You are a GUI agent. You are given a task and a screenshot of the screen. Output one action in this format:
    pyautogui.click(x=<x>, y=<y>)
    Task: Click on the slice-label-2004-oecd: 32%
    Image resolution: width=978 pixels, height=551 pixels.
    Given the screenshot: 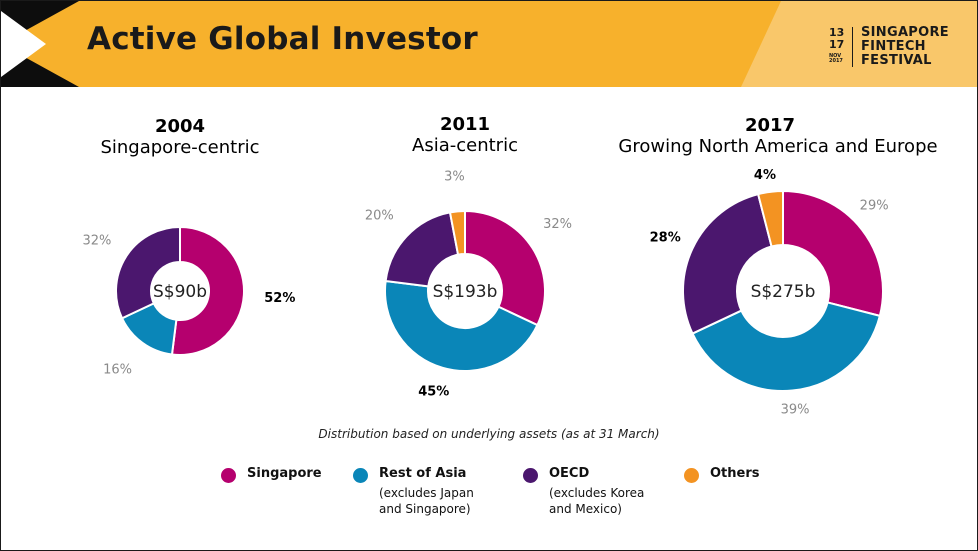 What is the action you would take?
    pyautogui.click(x=96, y=241)
    